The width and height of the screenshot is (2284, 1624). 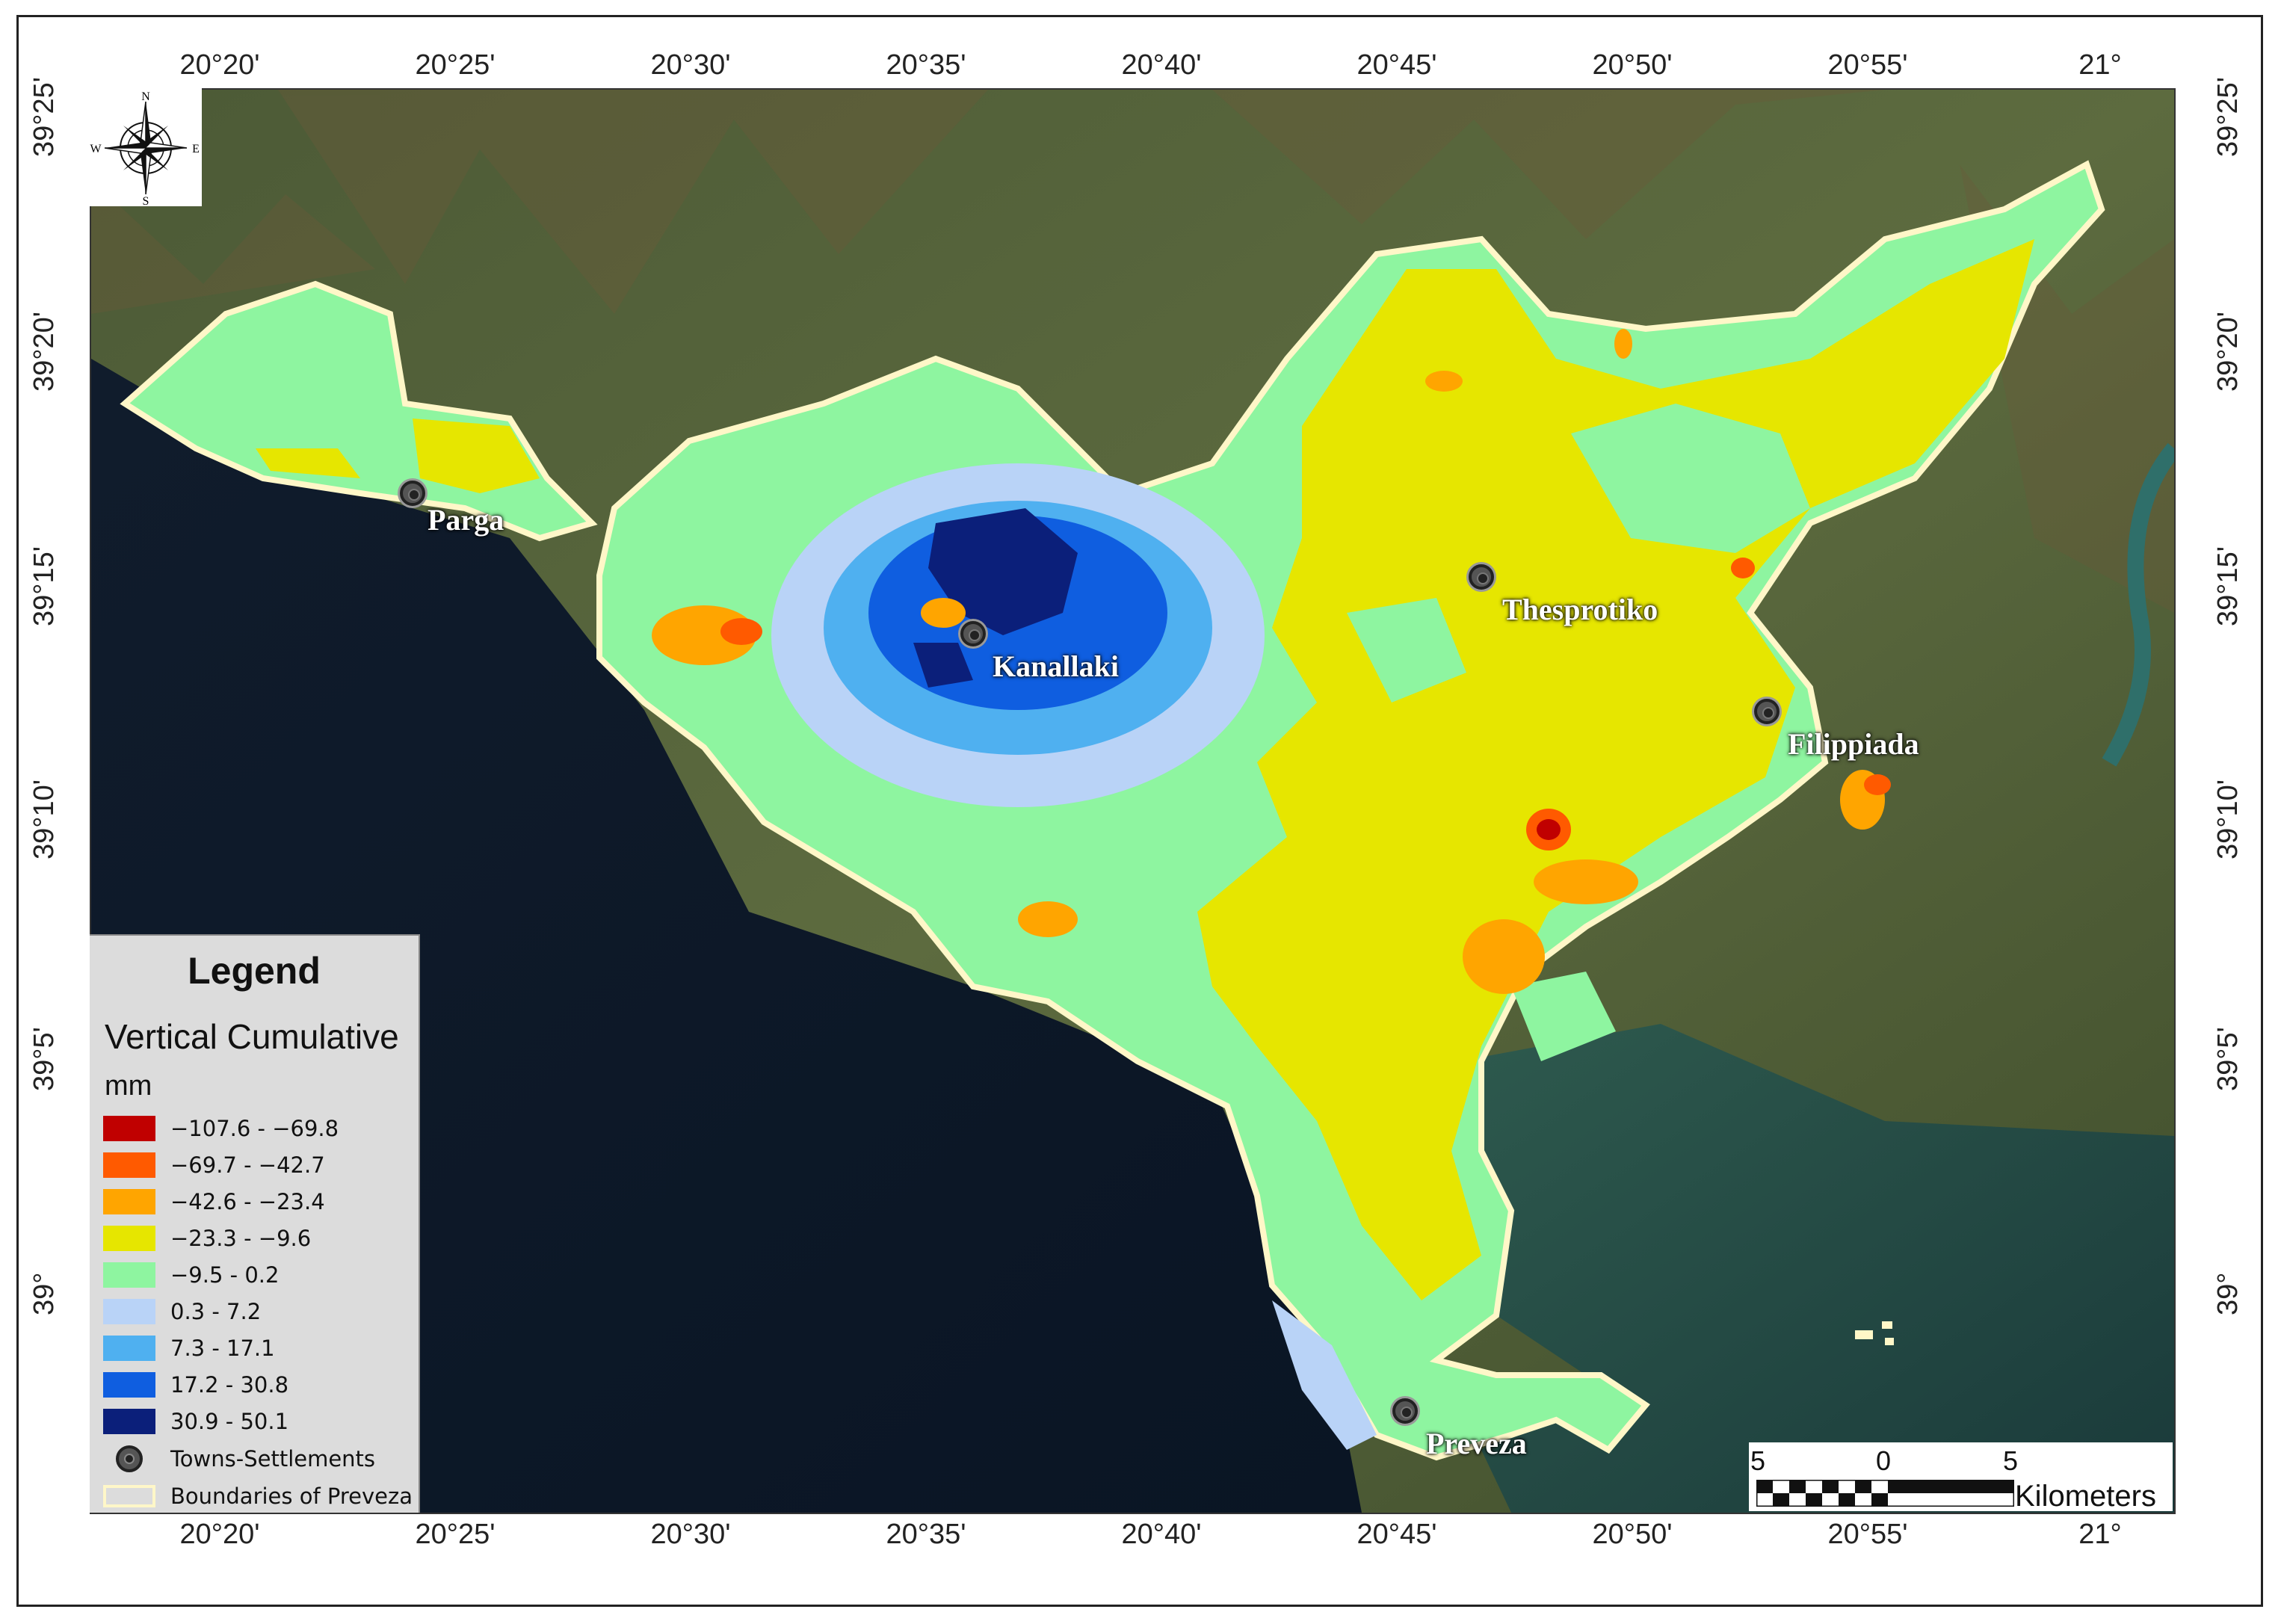 What do you see at coordinates (129, 1496) in the screenshot?
I see `boundary-swatch` at bounding box center [129, 1496].